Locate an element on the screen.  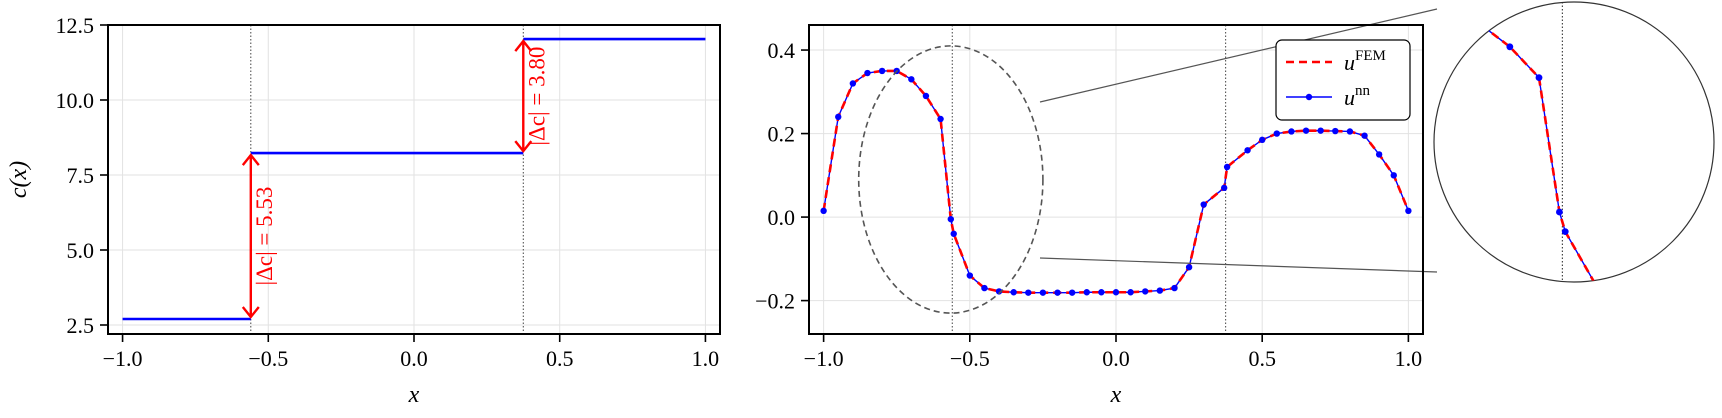
y-tick-label: 12.5 is located at coordinates (75, 25).